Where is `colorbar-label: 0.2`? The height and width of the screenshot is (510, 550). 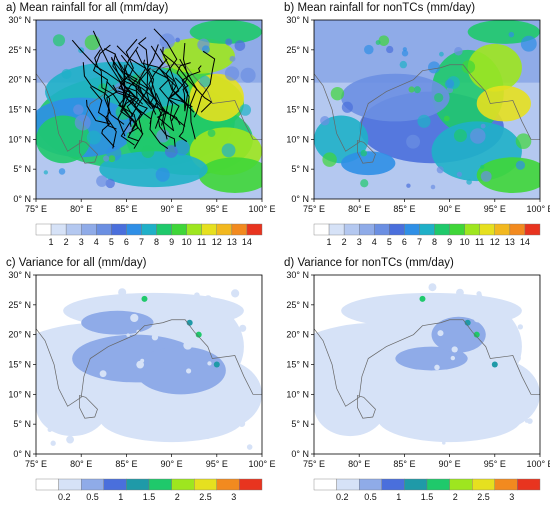
colorbar-label: 0.2 is located at coordinates (64, 497).